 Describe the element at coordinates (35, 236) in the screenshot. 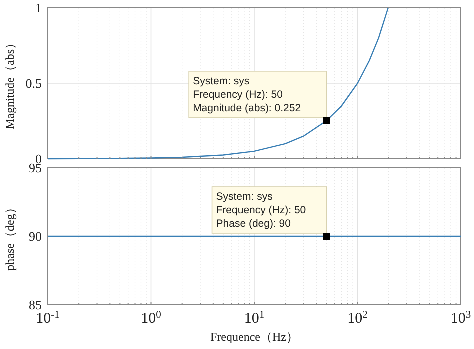

I see `y-tick-label: 90` at that location.